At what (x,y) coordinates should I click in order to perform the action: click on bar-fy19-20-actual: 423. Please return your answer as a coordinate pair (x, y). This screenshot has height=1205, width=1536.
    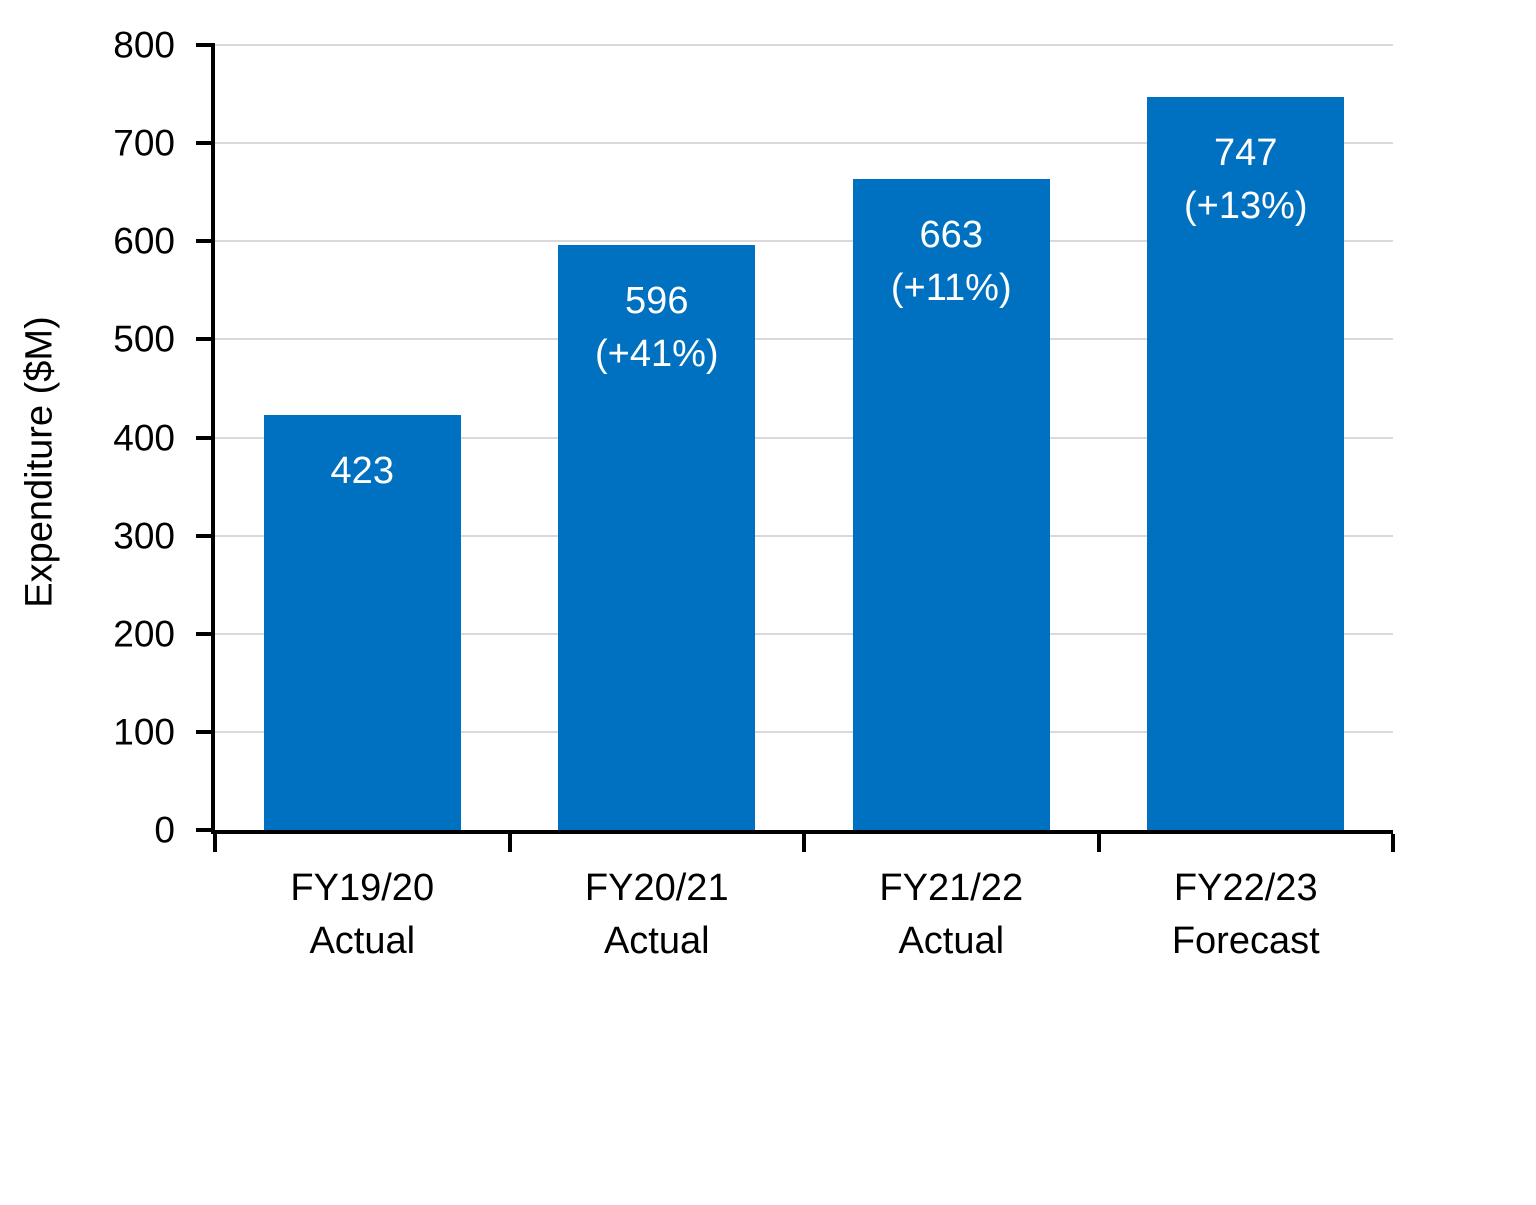
    Looking at the image, I should click on (362, 622).